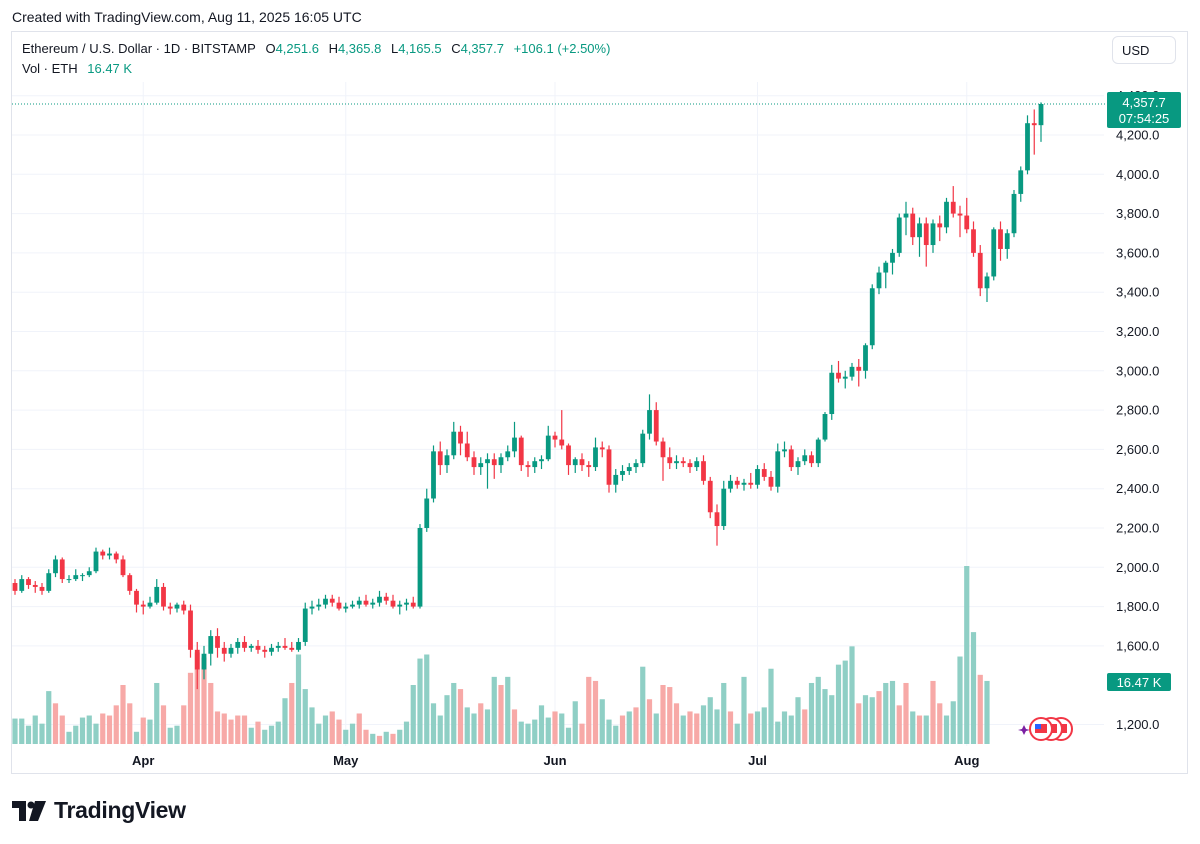  I want to click on tradingview-wordmark: TradingView, so click(120, 810).